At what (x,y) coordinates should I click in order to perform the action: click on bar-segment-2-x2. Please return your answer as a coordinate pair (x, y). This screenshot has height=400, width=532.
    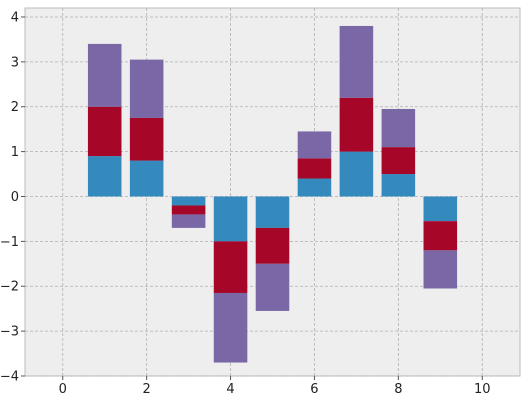
    Looking at the image, I should click on (146, 139).